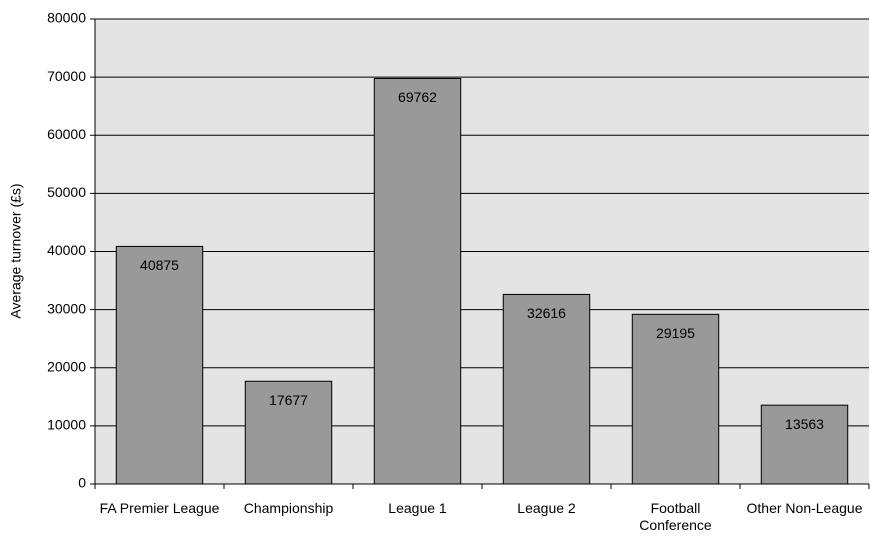  What do you see at coordinates (675, 516) in the screenshot?
I see `x-tick-label: Football Conference` at bounding box center [675, 516].